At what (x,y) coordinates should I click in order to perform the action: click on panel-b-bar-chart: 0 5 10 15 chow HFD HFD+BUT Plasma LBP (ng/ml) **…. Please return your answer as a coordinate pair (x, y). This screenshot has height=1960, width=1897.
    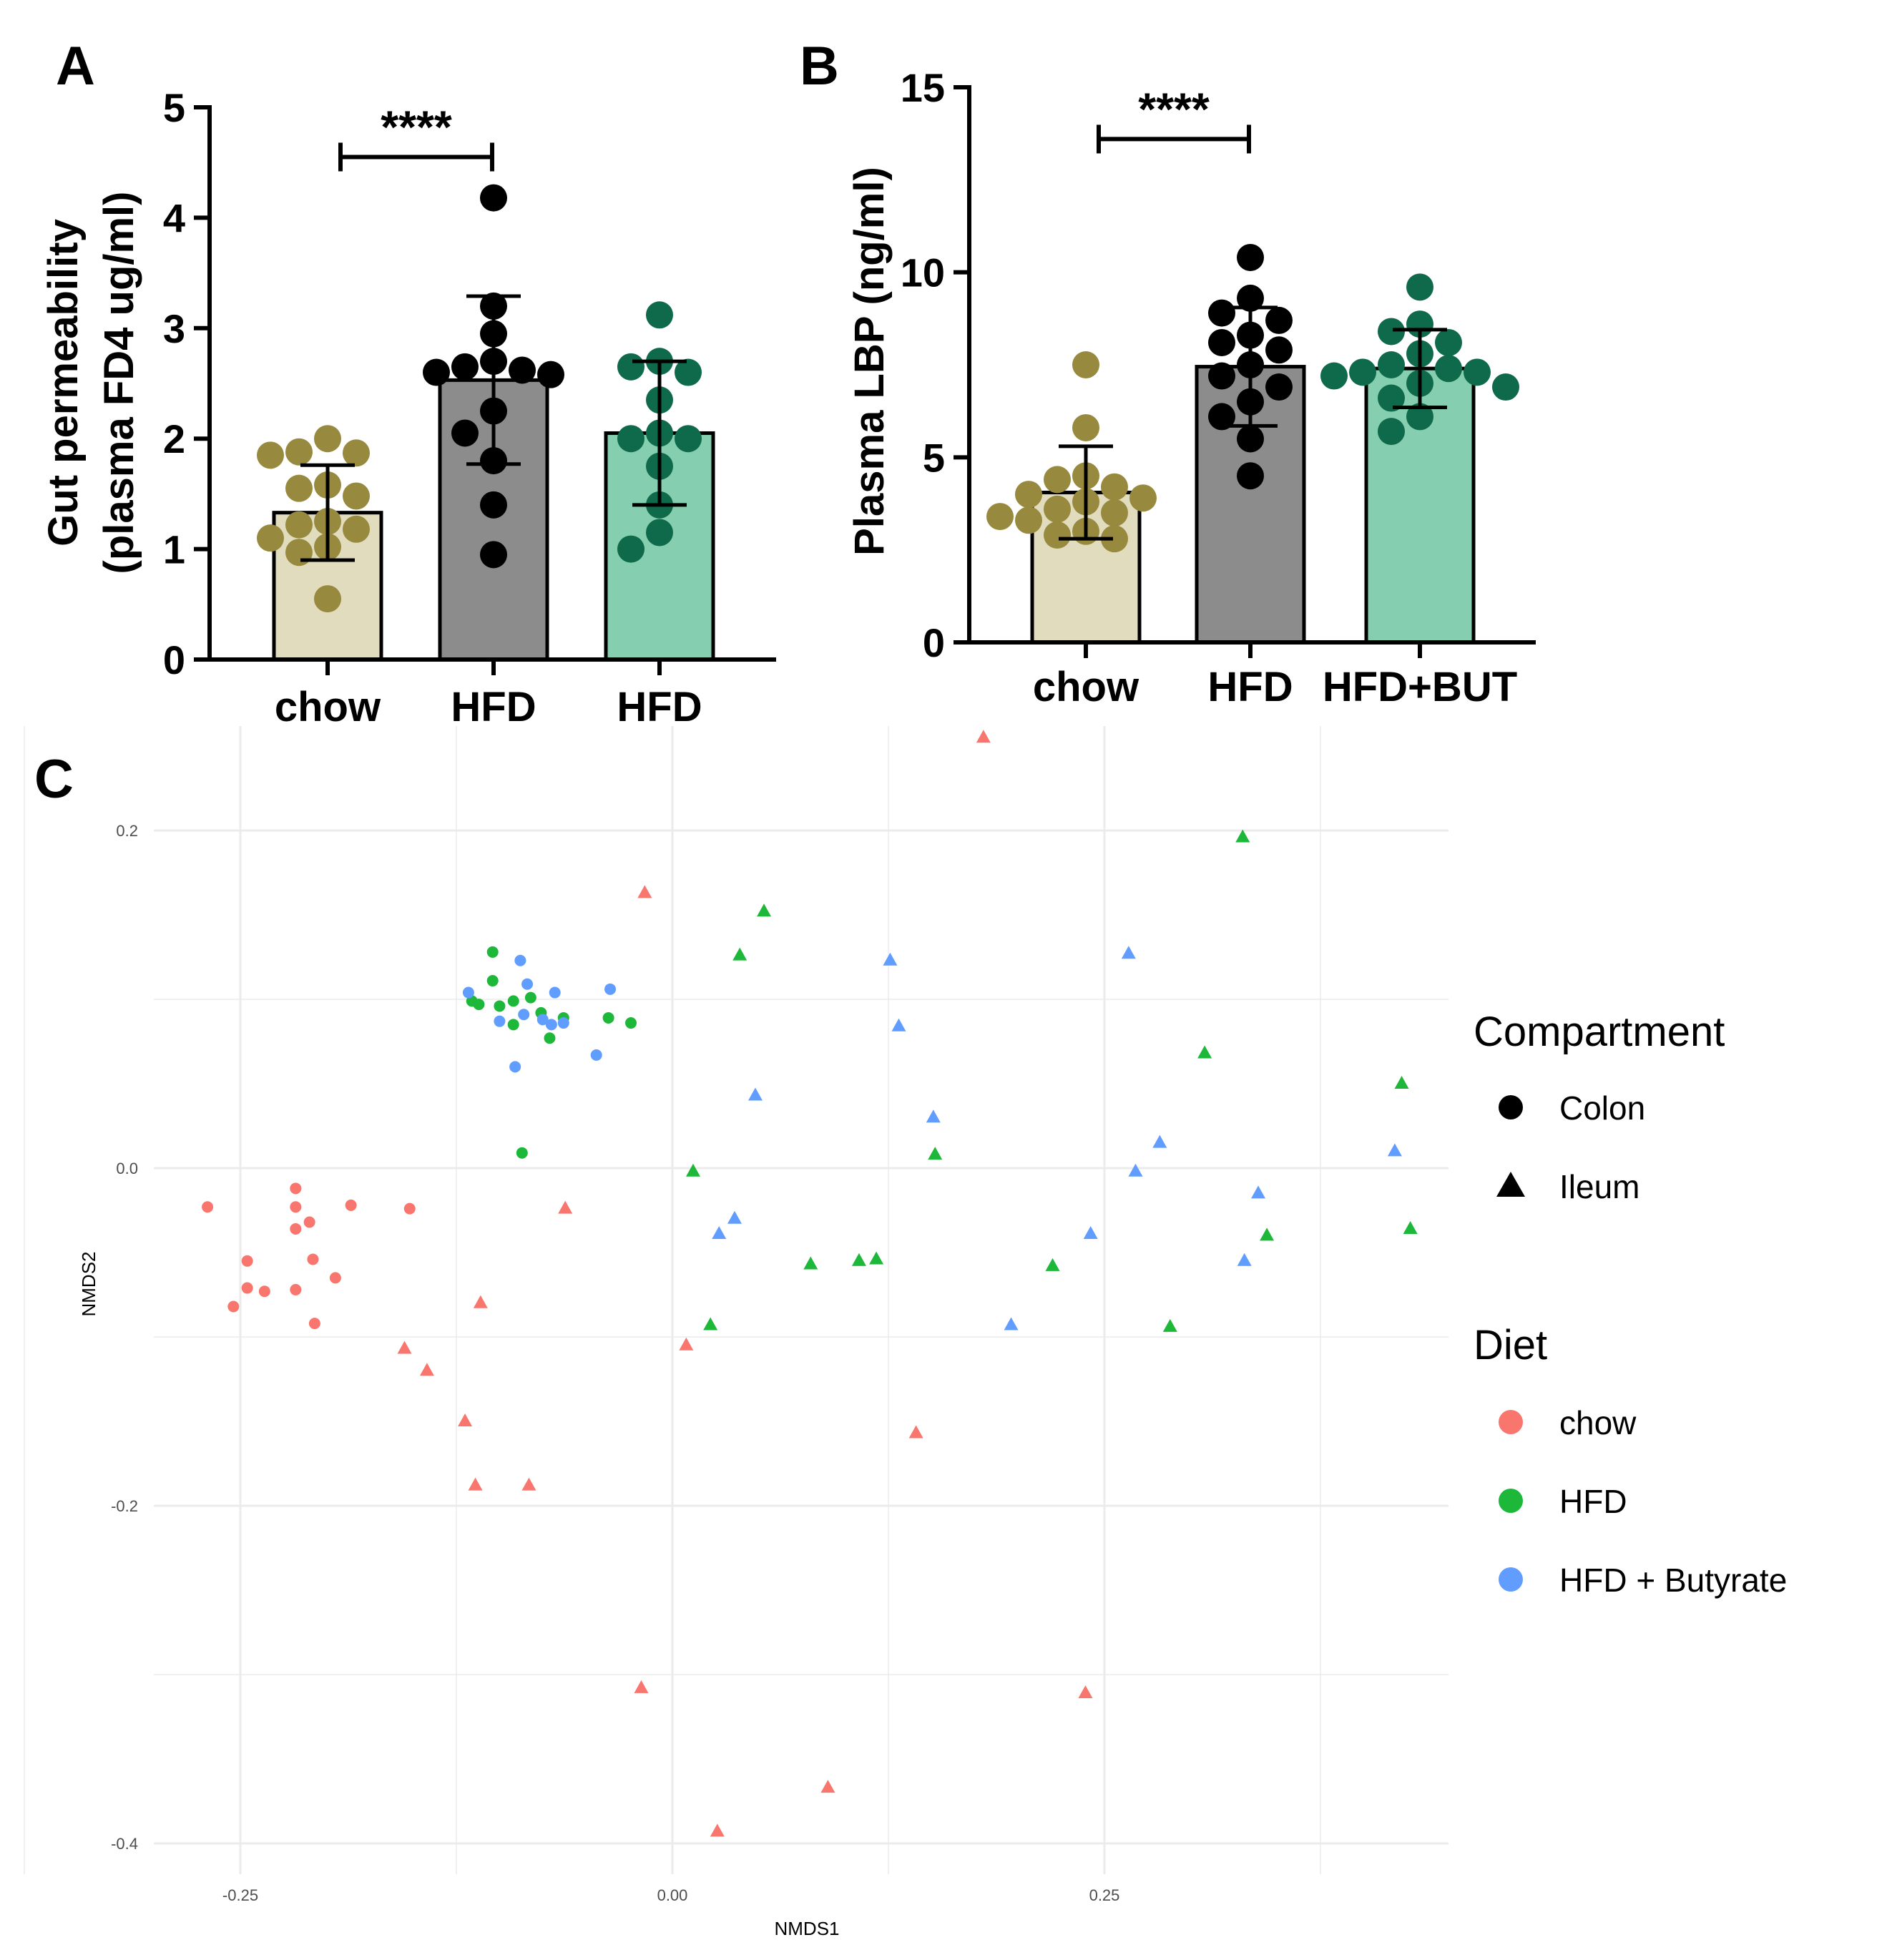
    Looking at the image, I should click on (1191, 387).